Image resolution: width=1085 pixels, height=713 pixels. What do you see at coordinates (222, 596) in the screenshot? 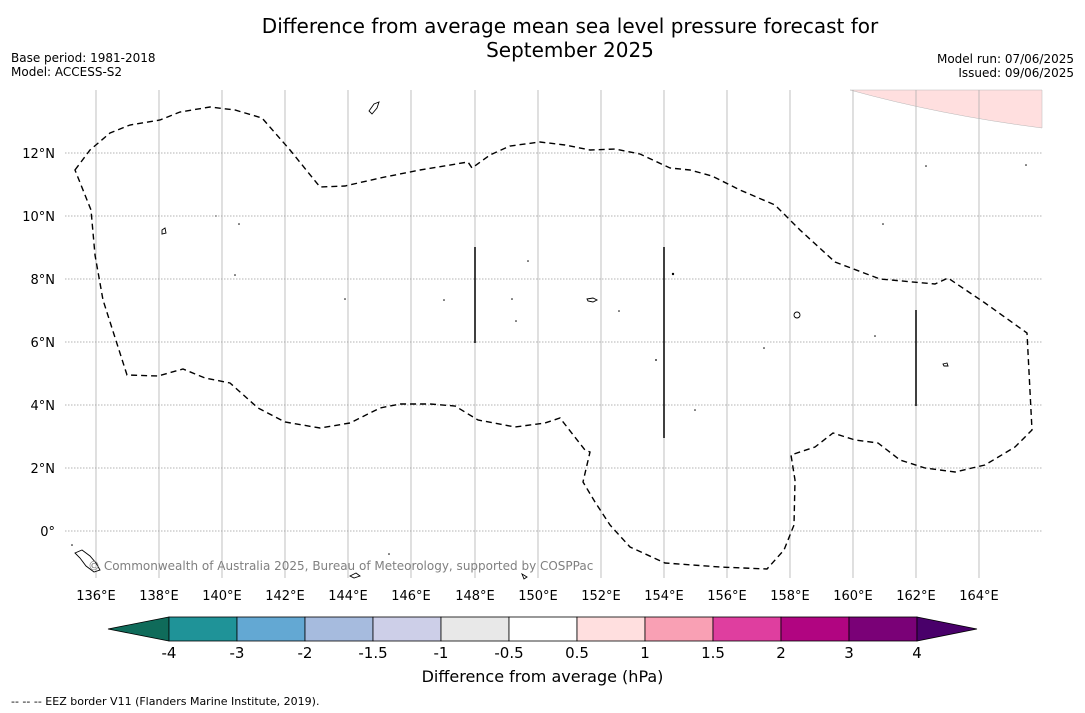
I see `lon-label: 140°E` at bounding box center [222, 596].